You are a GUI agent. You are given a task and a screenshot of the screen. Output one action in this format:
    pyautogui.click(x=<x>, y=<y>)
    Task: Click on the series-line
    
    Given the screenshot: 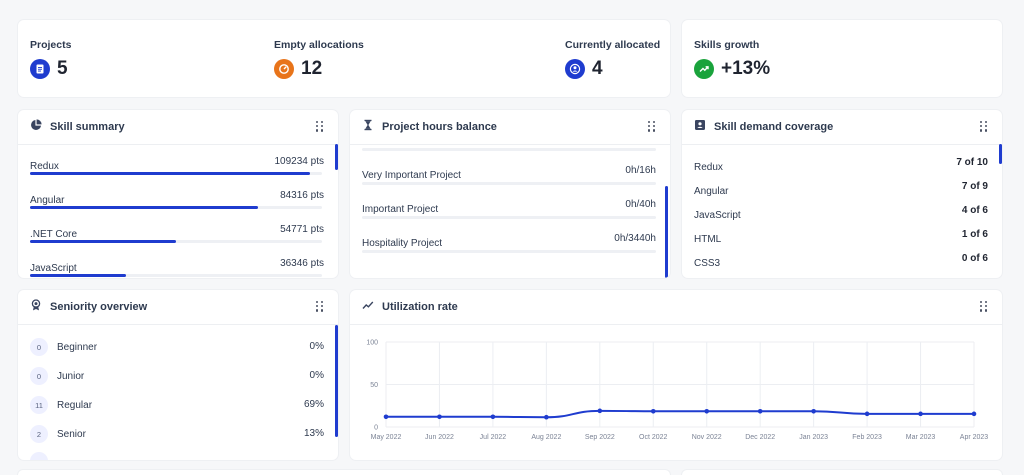 What is the action you would take?
    pyautogui.click(x=680, y=414)
    